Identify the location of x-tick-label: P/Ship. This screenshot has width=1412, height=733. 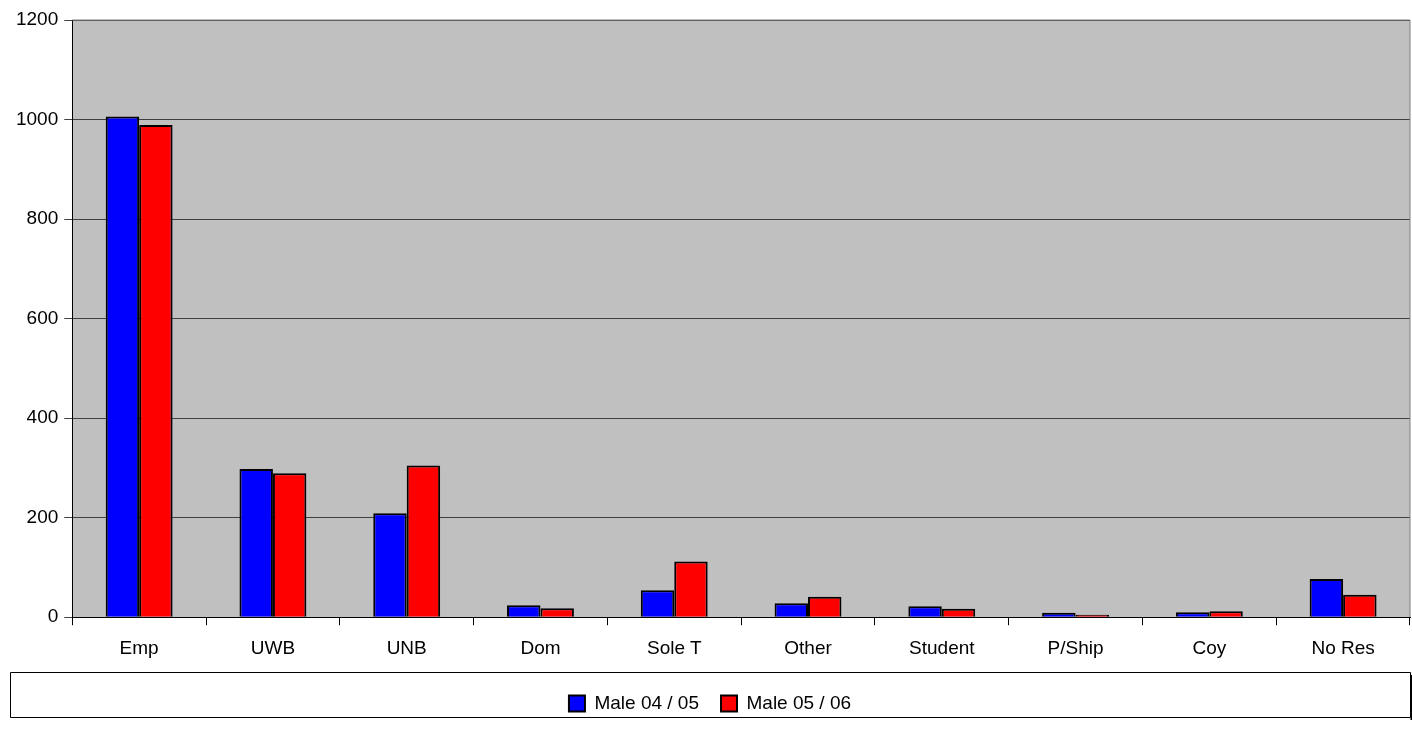
(1075, 647).